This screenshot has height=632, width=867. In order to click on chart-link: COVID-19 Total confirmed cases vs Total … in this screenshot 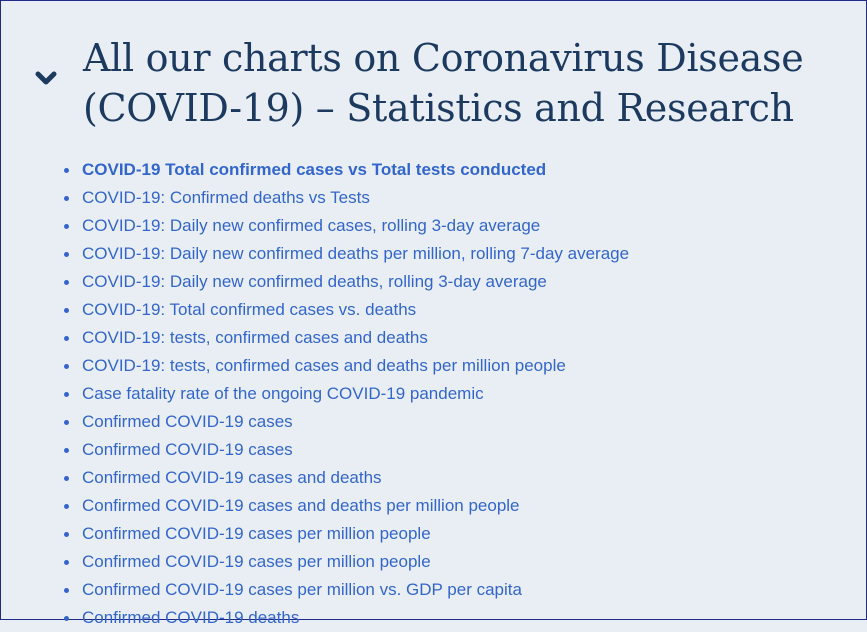, I will do `click(314, 169)`.